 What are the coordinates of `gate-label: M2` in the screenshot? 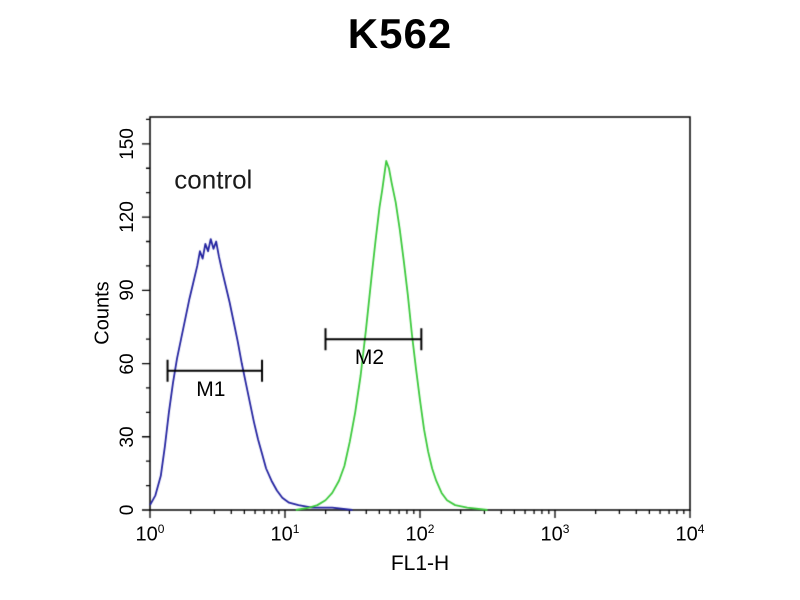 It's located at (369, 358).